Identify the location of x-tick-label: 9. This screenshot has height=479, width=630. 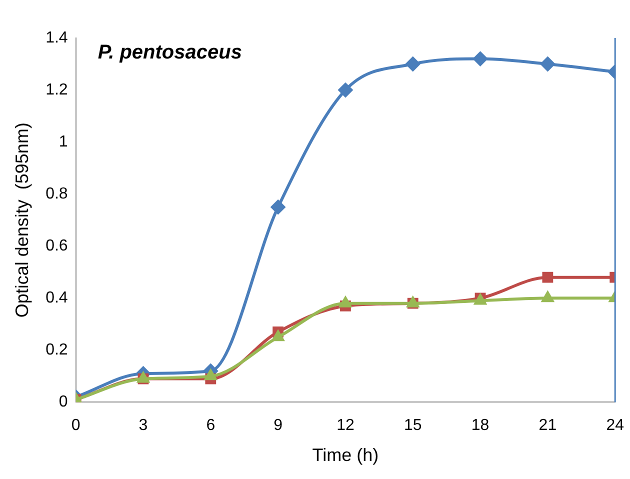
(278, 425).